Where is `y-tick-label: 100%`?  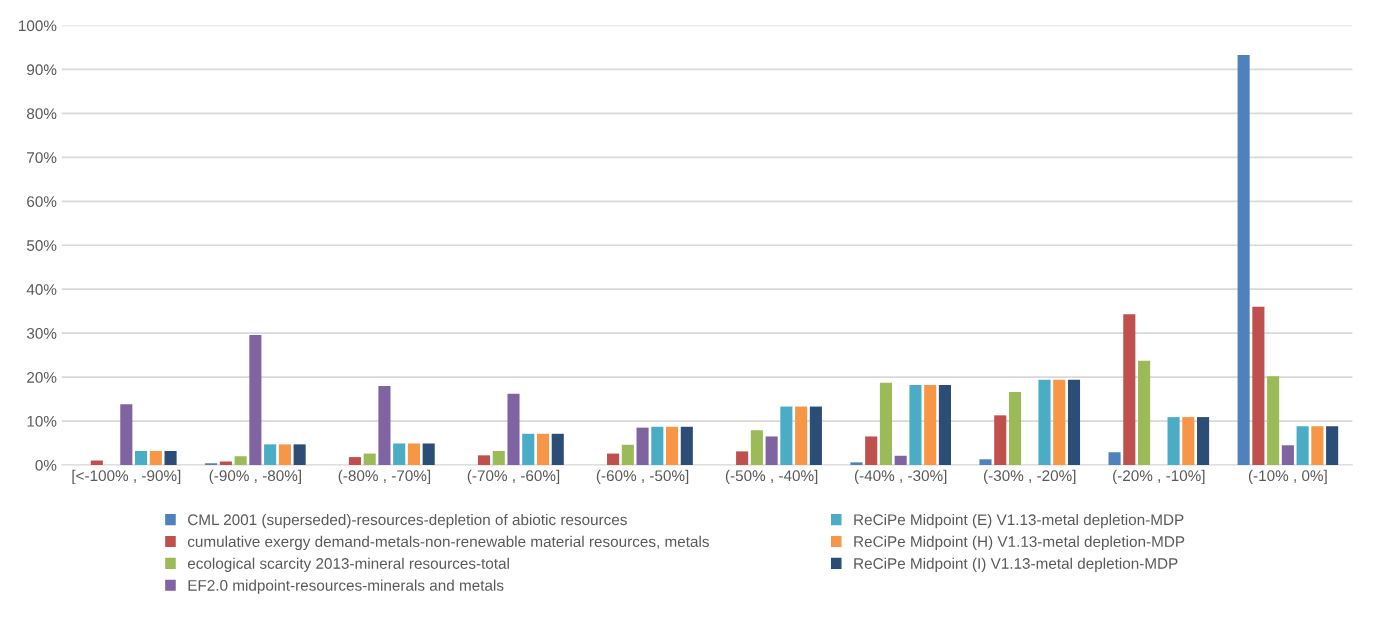
y-tick-label: 100% is located at coordinates (38, 26).